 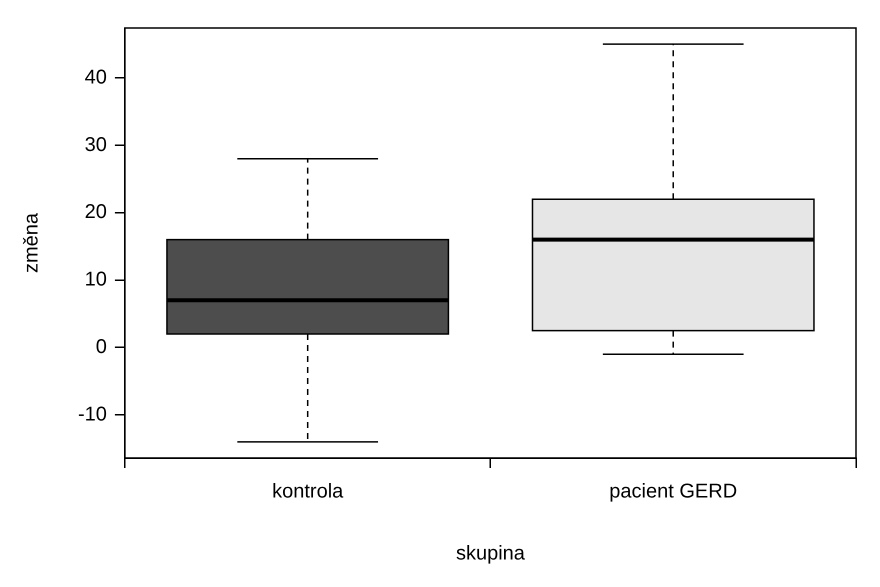 I want to click on y-tick-label: -10, so click(x=92, y=414).